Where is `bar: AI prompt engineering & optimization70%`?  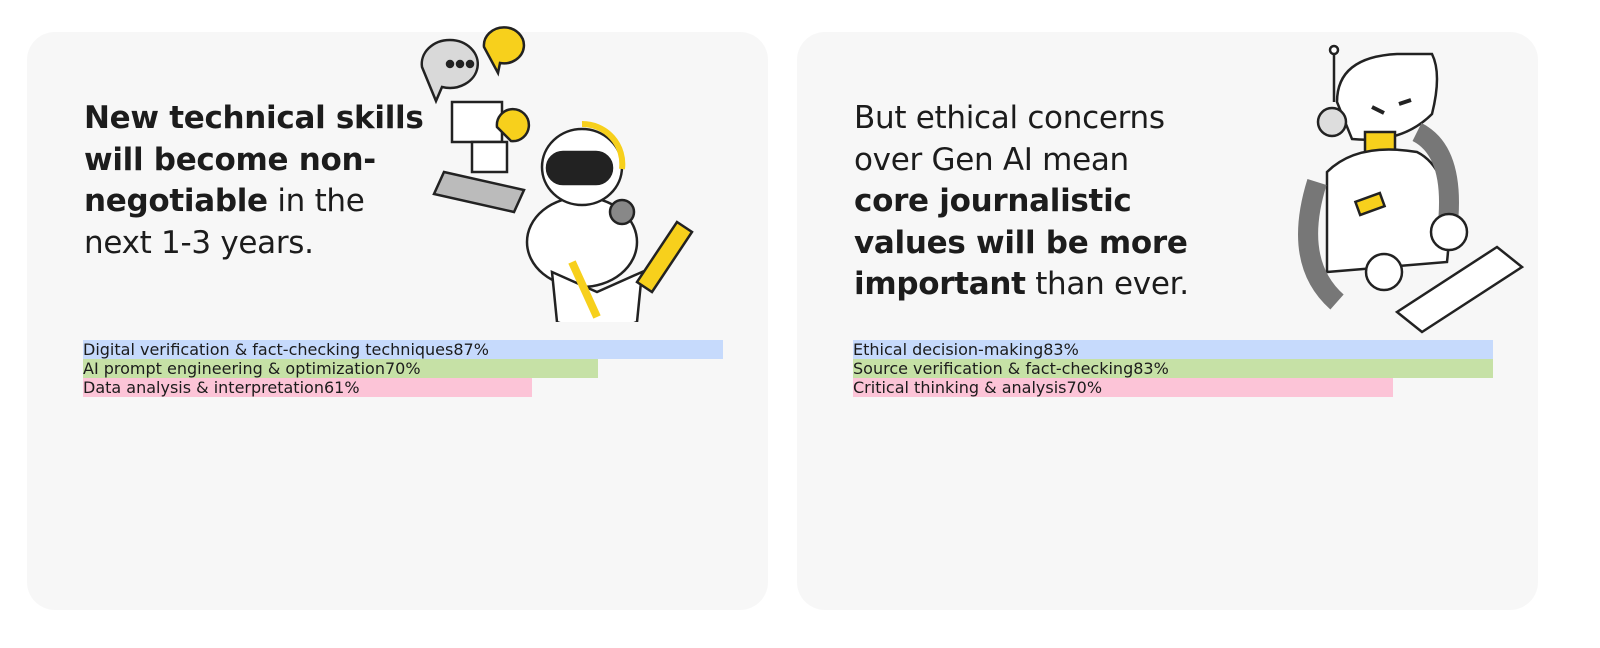 bar: AI prompt engineering & optimization70% is located at coordinates (340, 368).